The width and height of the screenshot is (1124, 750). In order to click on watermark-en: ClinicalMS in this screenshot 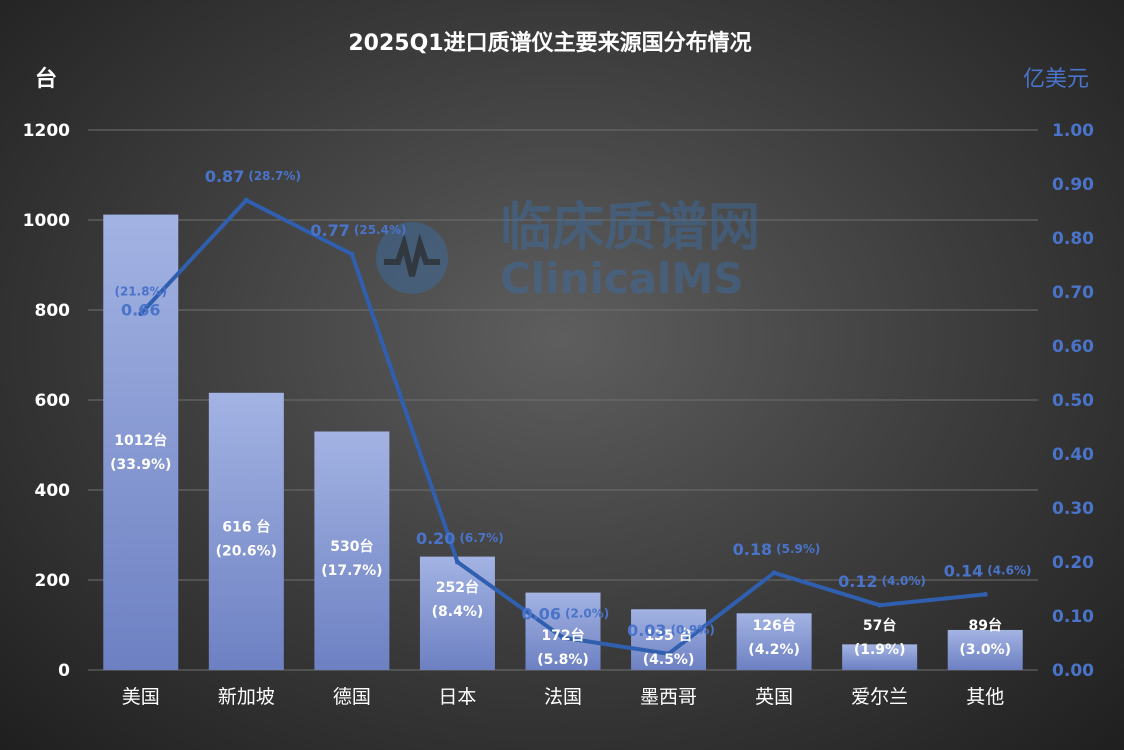, I will do `click(622, 278)`.